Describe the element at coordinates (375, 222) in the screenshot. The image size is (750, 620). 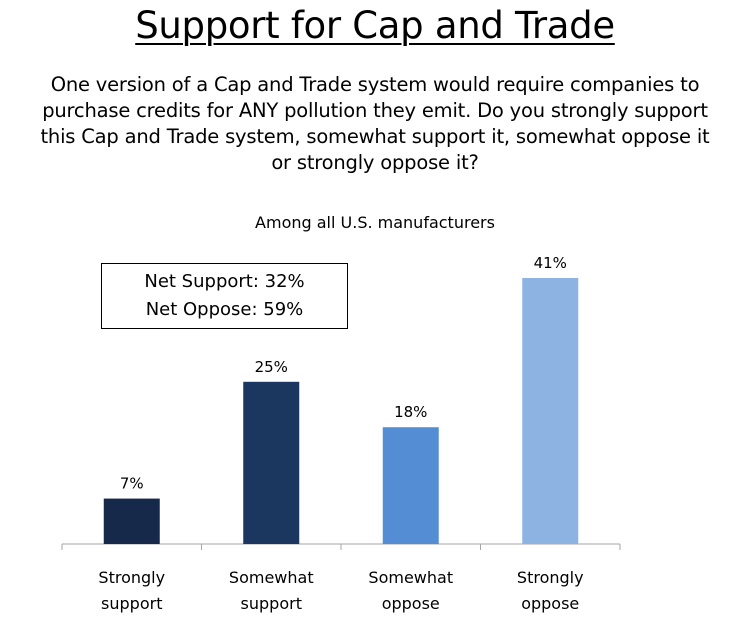
I see `chart-subtitle: Among all U.S. manufacturers` at that location.